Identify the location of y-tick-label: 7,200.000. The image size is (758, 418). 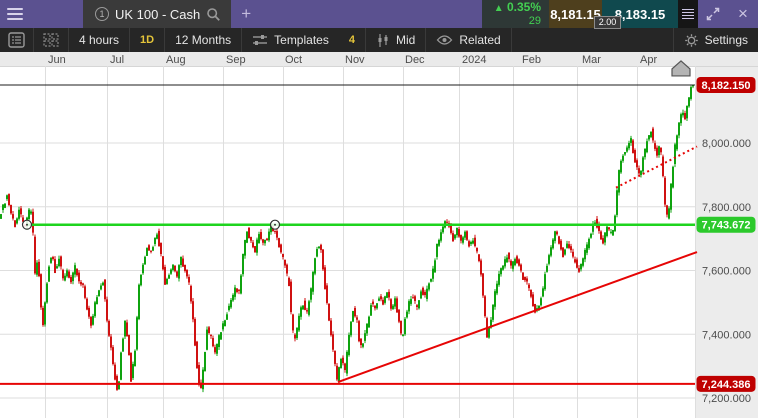
(726, 399).